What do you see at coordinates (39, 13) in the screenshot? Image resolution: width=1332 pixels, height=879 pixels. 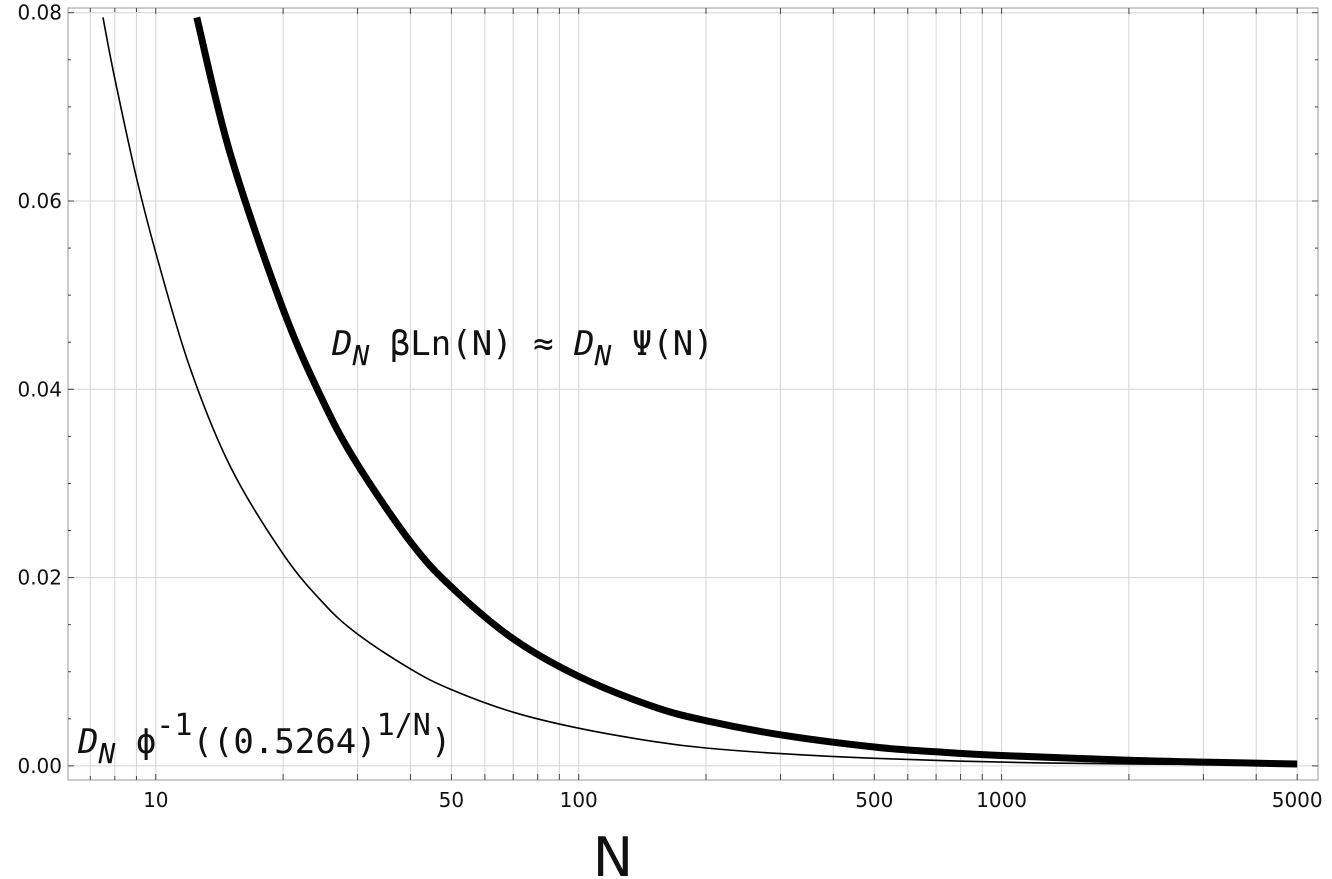 I see `y-tick-label: 0.08` at bounding box center [39, 13].